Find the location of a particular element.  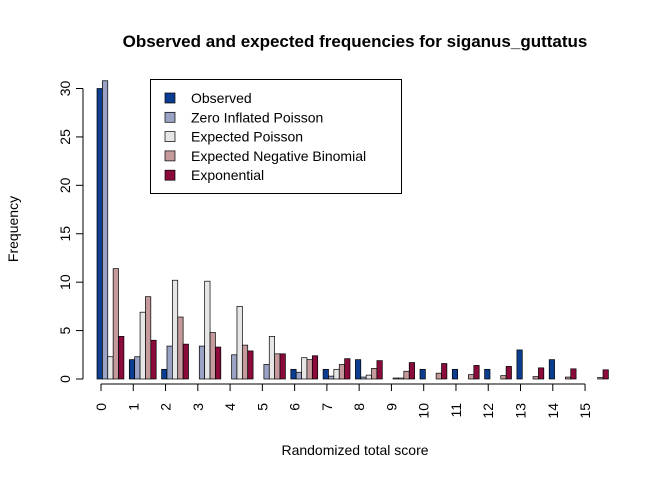

y-tick-label-10: 10 is located at coordinates (65, 282).